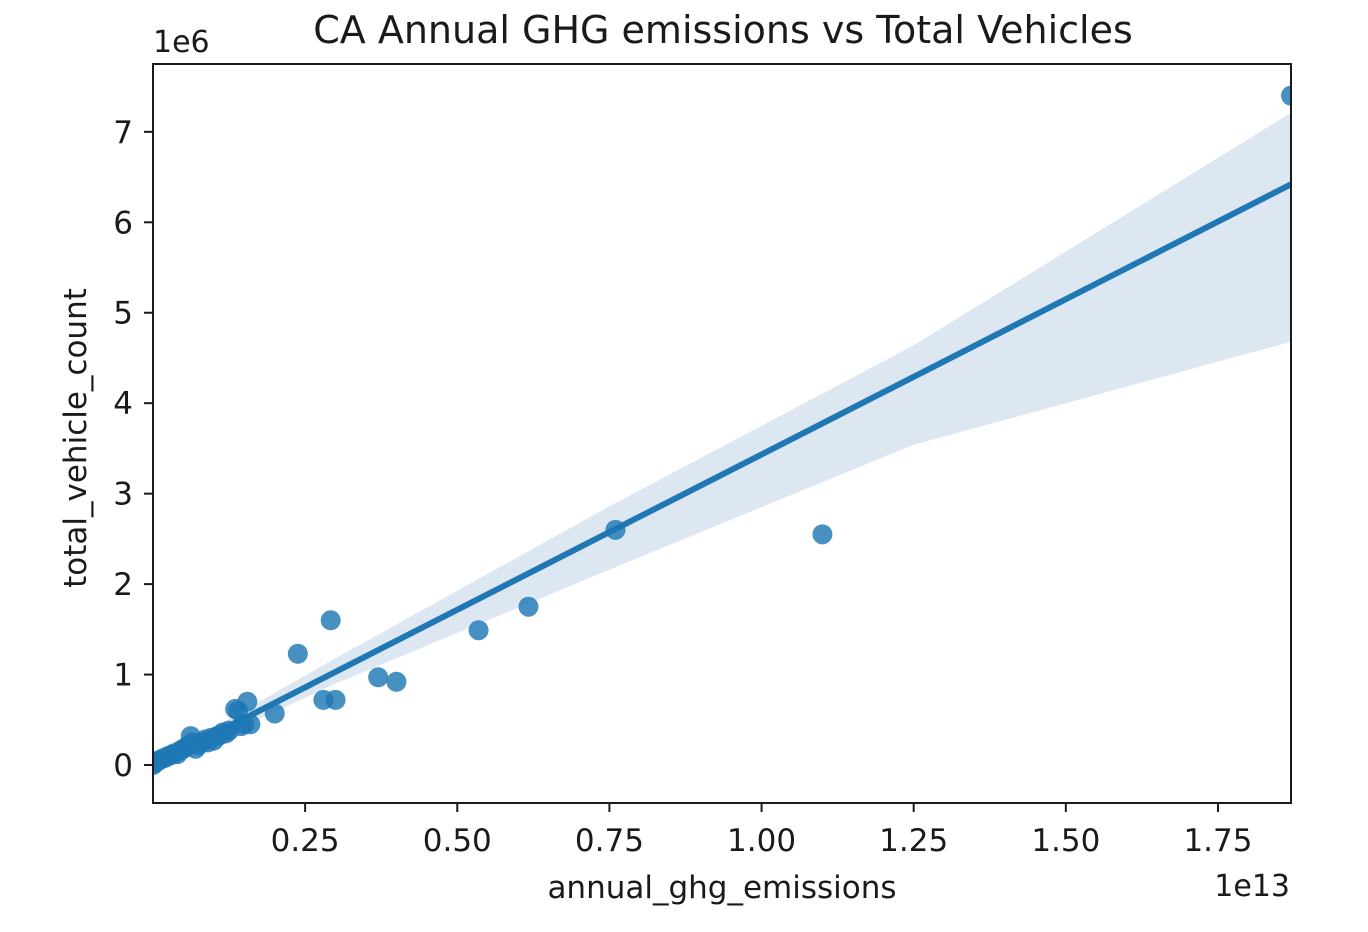 The image size is (1368, 932). I want to click on x-tick-label: 0.50, so click(457, 841).